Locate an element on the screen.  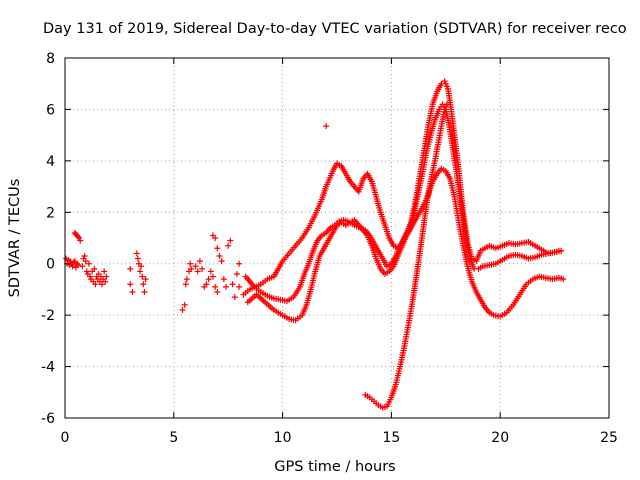
x-tick-label: 0 is located at coordinates (65, 438).